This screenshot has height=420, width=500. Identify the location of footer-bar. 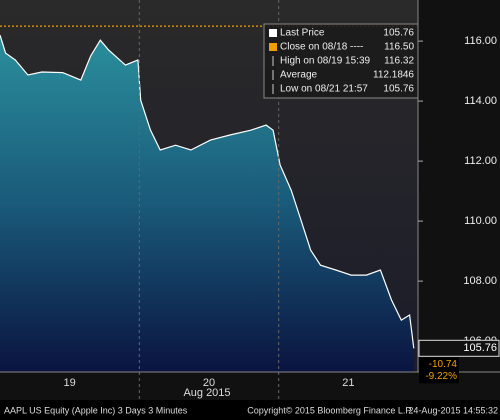
(250, 410).